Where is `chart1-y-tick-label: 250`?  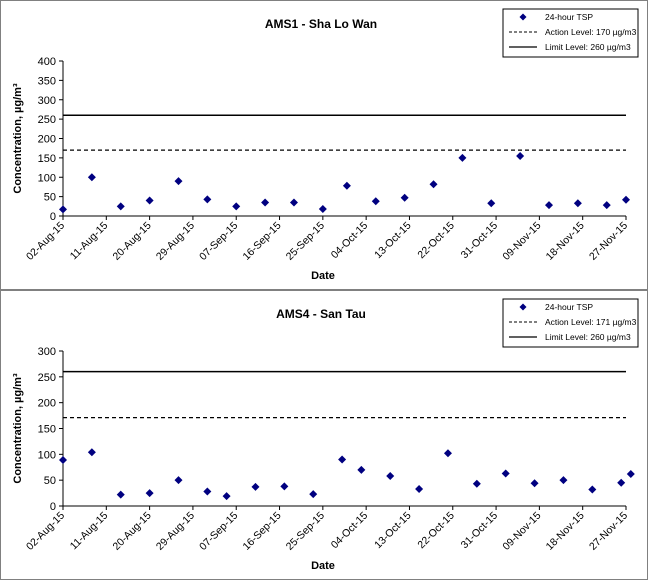 chart1-y-tick-label: 250 is located at coordinates (47, 120).